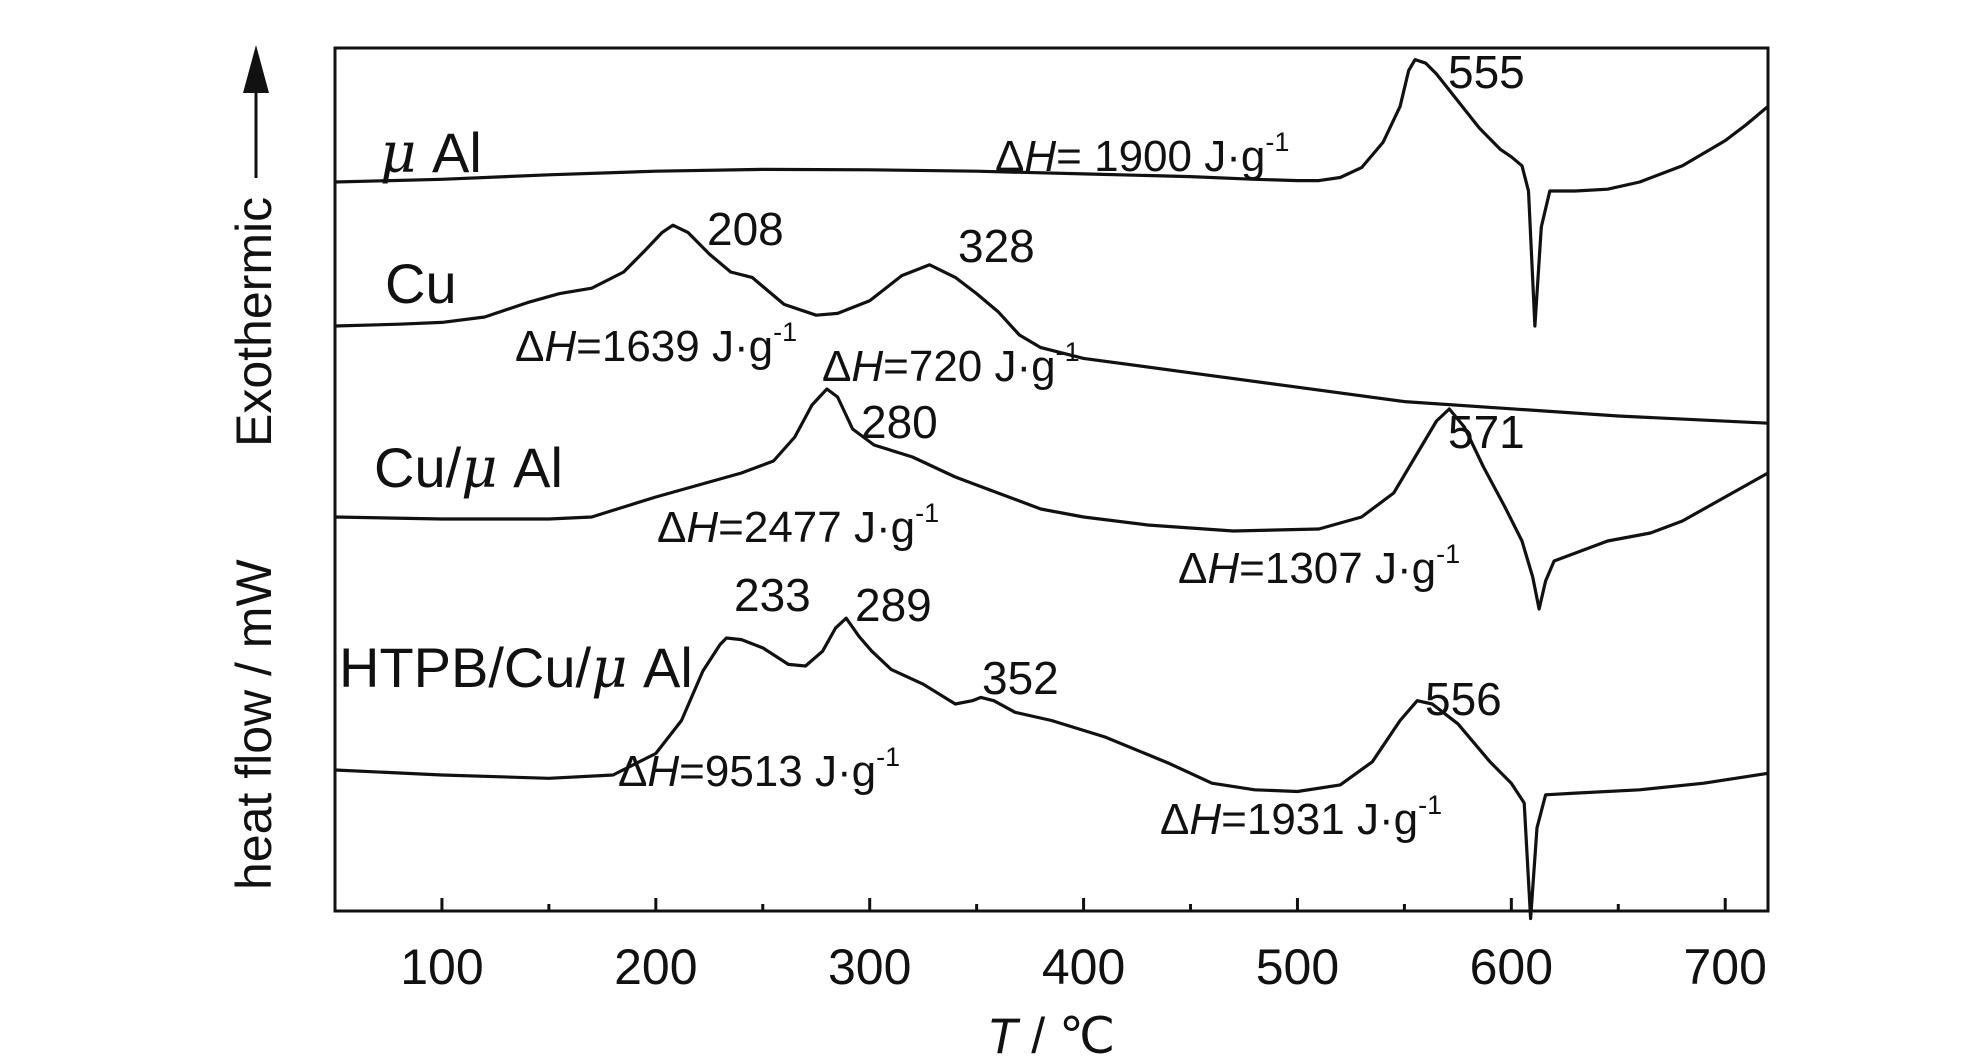 The width and height of the screenshot is (1984, 1062). Describe the element at coordinates (745, 229) in the screenshot. I see `peak-label: 208` at that location.